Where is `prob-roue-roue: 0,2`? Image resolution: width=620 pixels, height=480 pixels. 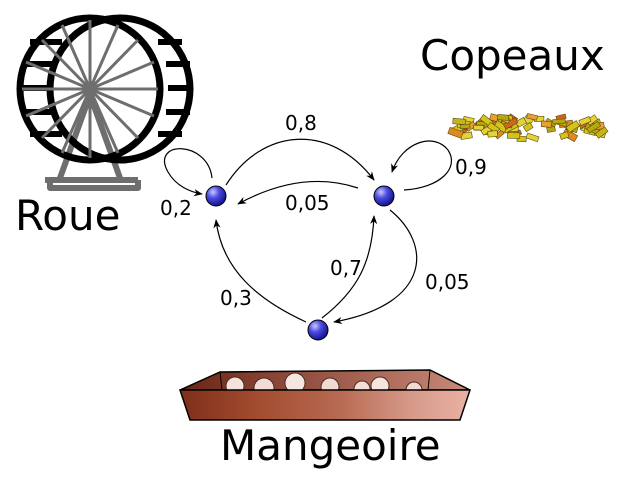
prob-roue-roue: 0,2 is located at coordinates (176, 208).